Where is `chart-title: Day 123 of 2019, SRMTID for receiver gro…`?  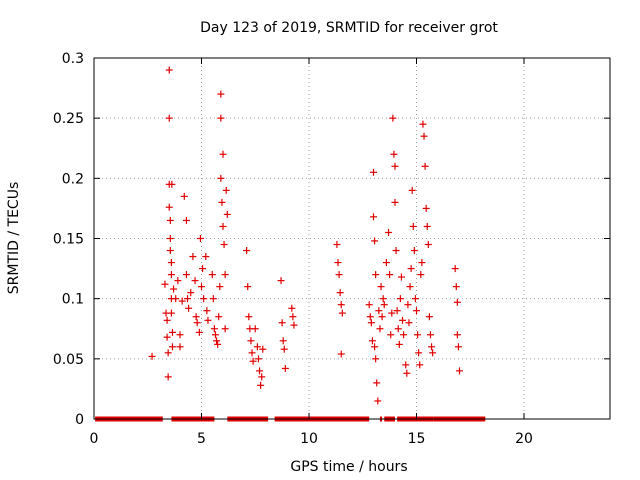
chart-title: Day 123 of 2019, SRMTID for receiver gro… is located at coordinates (349, 28).